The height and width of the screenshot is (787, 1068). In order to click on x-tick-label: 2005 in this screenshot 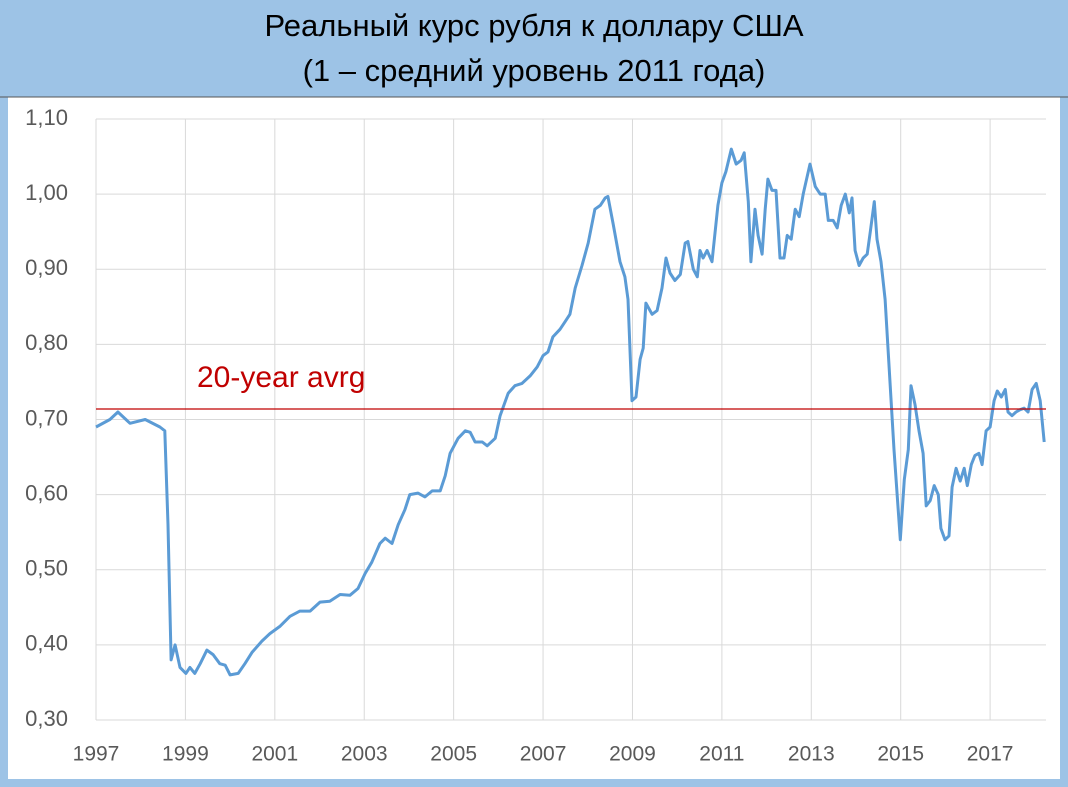, I will do `click(453, 754)`.